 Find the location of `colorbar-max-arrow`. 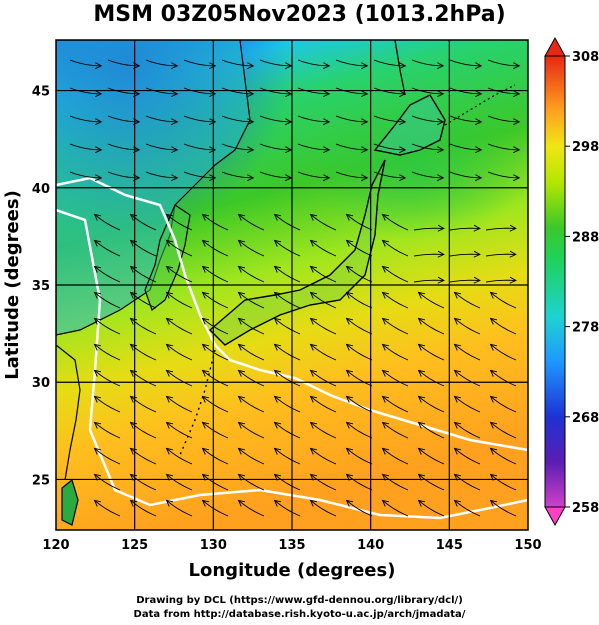

colorbar-max-arrow is located at coordinates (555, 46).